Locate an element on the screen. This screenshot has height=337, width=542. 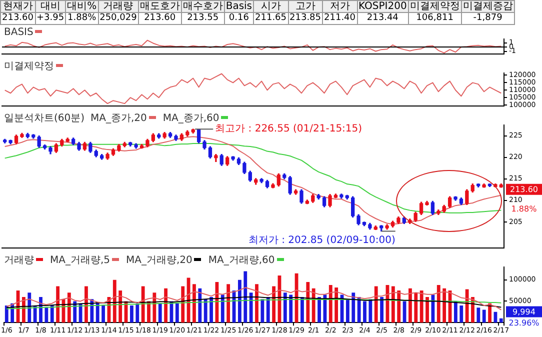
text: 0.16 is located at coordinates (238, 18).